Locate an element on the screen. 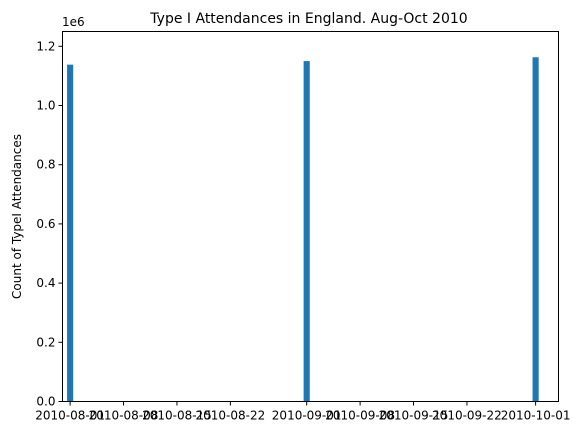 The height and width of the screenshot is (435, 581). x-tick-label: 2010-09-15 is located at coordinates (414, 416).